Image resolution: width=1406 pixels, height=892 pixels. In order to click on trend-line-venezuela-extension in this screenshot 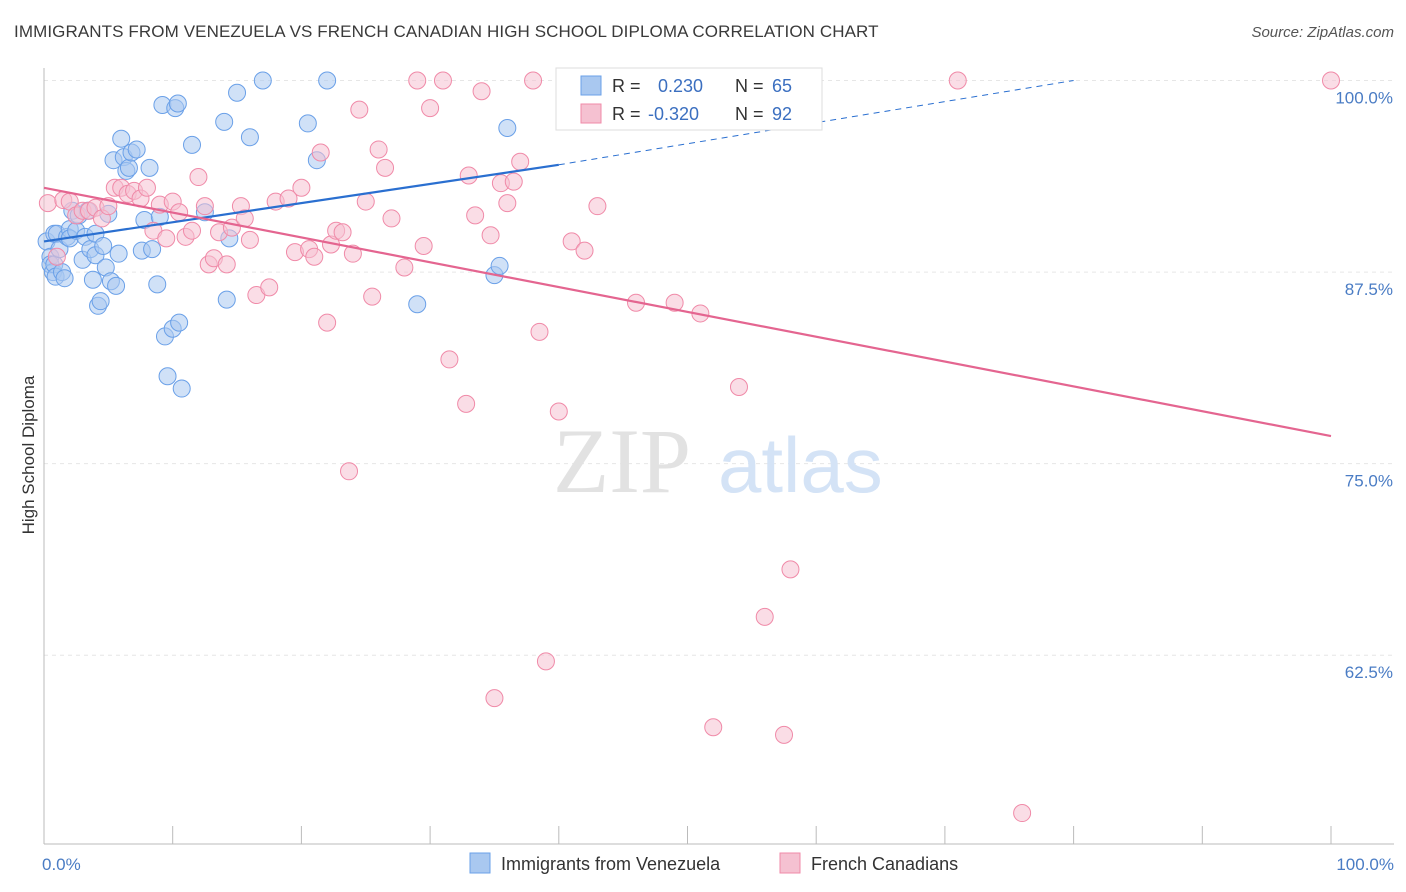, I will do `click(816, 123)`.